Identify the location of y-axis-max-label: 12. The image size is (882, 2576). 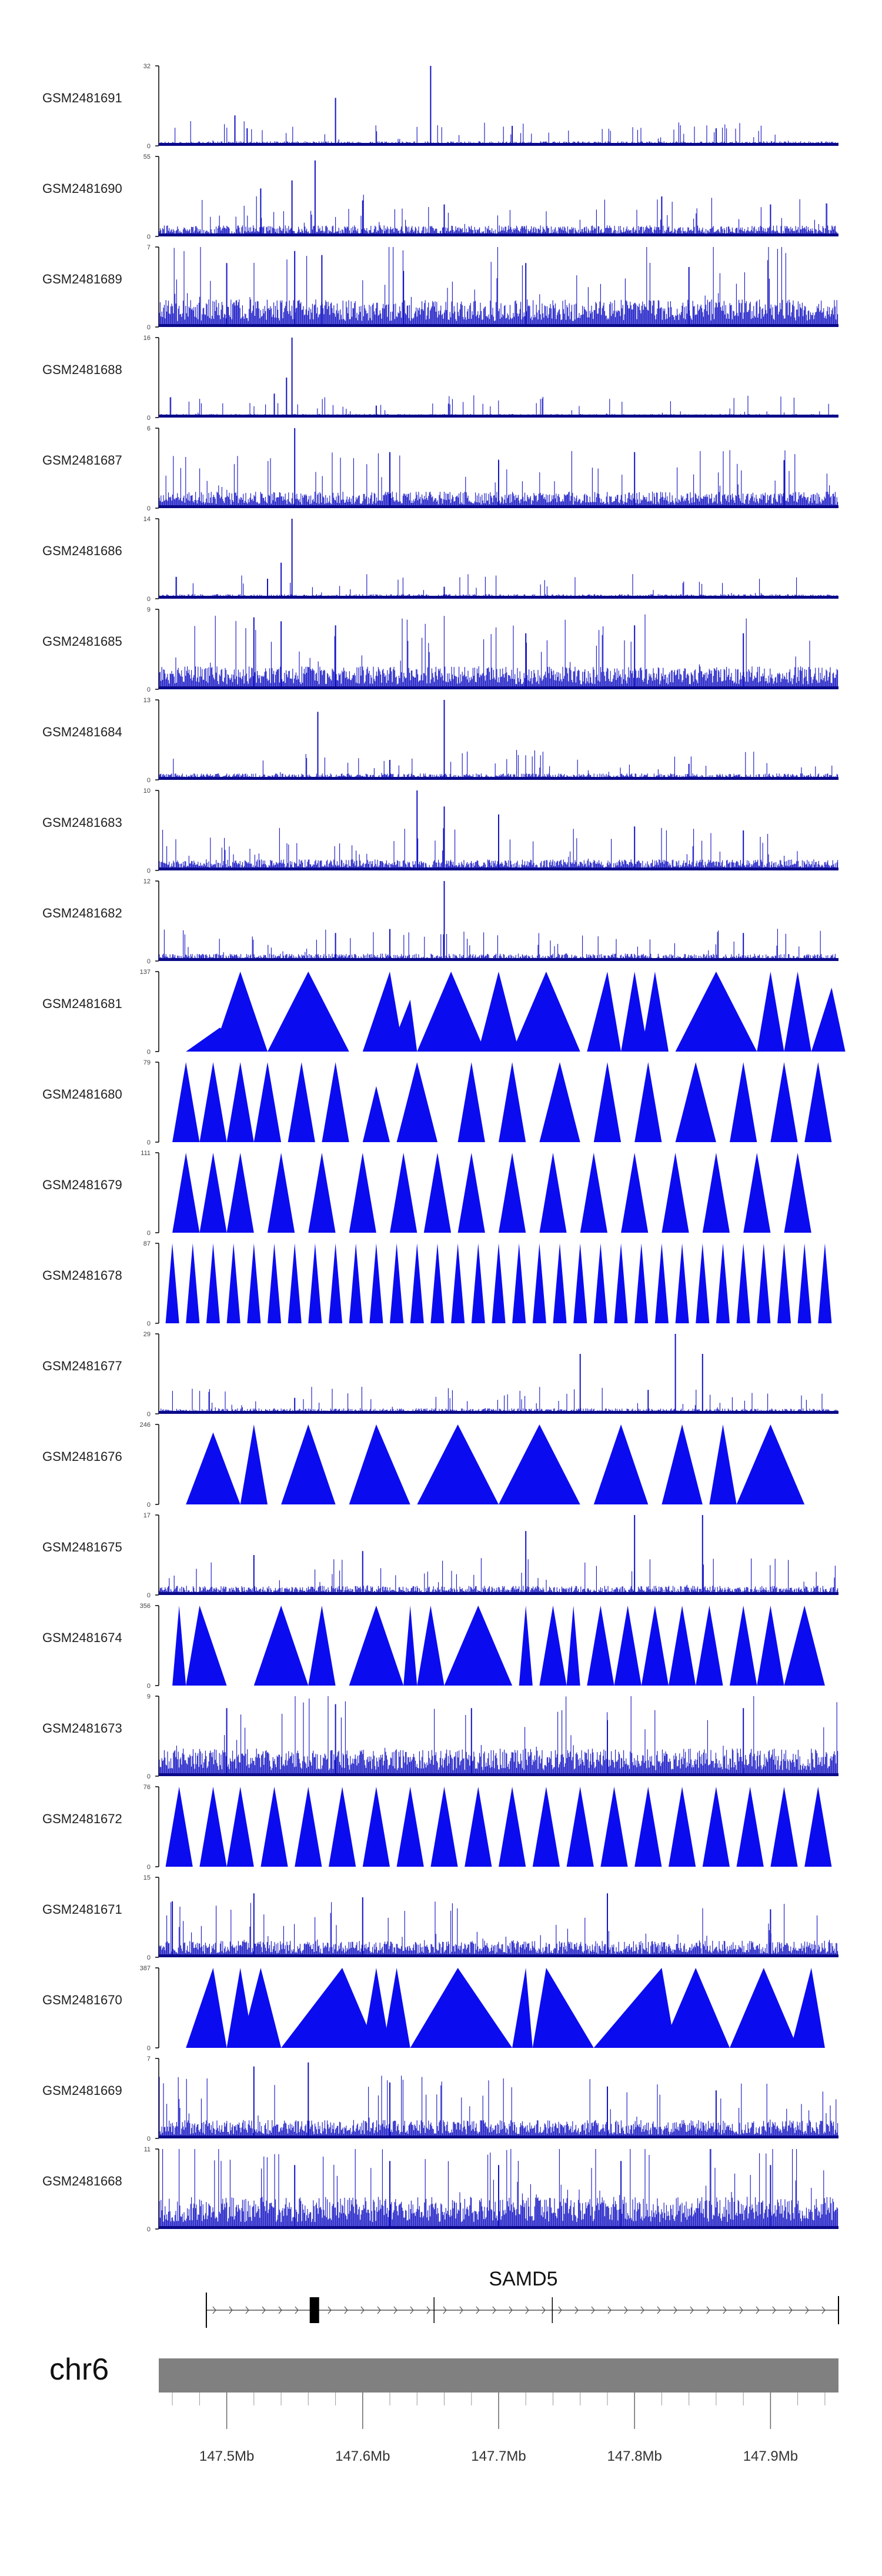
(147, 881).